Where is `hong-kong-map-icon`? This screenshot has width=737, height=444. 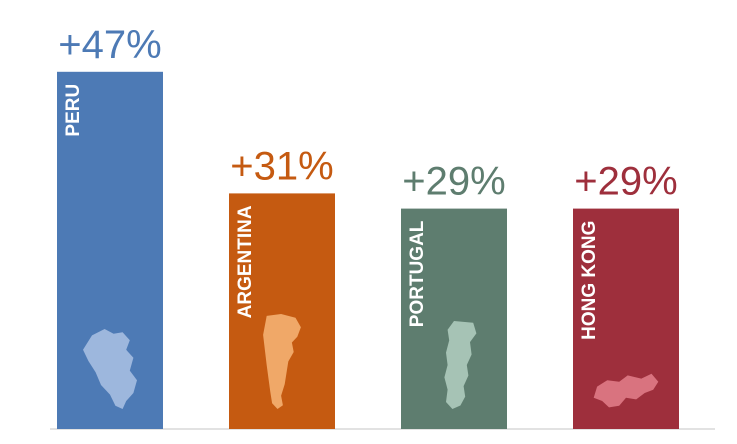 hong-kong-map-icon is located at coordinates (626, 390).